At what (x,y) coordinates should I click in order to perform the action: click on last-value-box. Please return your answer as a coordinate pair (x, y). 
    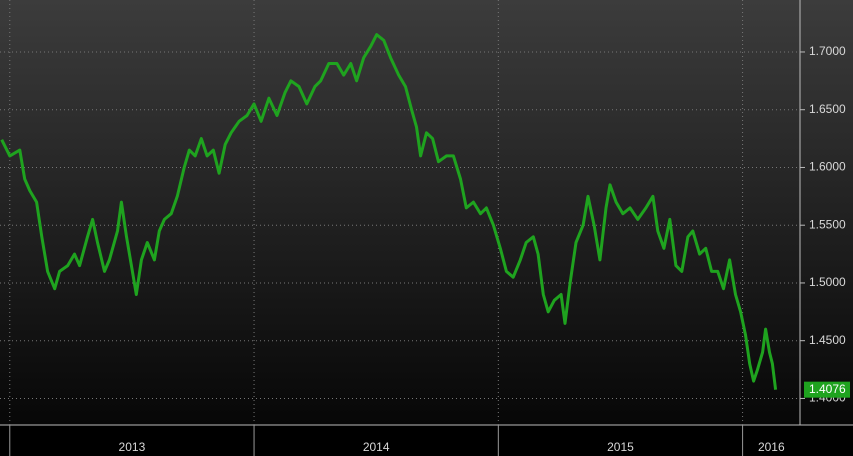
    Looking at the image, I should click on (827, 389).